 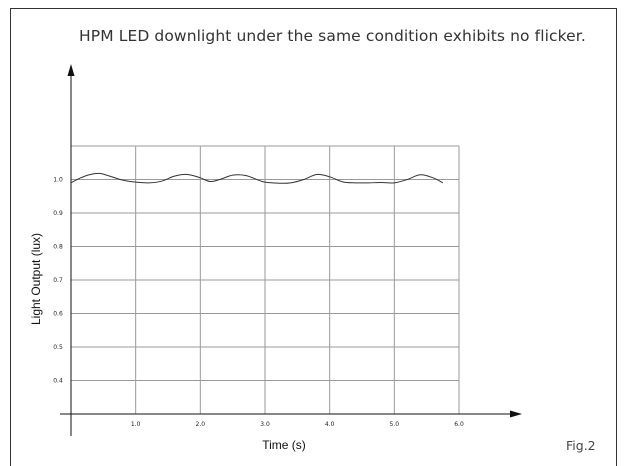 What do you see at coordinates (36, 279) in the screenshot?
I see `y-axis-title: Light Output (lux)` at bounding box center [36, 279].